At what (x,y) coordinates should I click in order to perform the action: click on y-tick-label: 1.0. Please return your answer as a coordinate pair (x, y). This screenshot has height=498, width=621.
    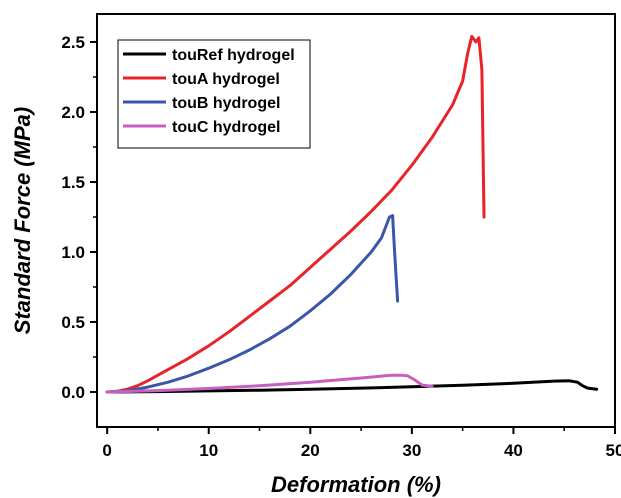
    Looking at the image, I should click on (73, 252).